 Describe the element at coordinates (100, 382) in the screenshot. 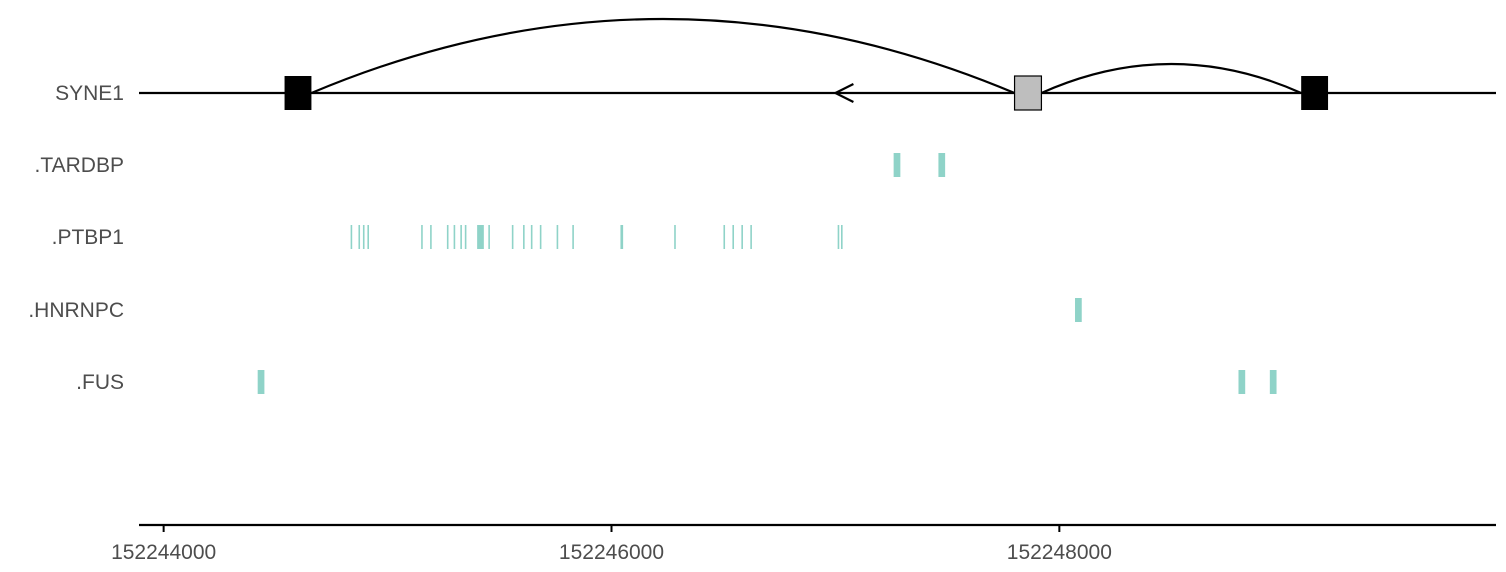

I see `track-label-fus: .FUS` at that location.